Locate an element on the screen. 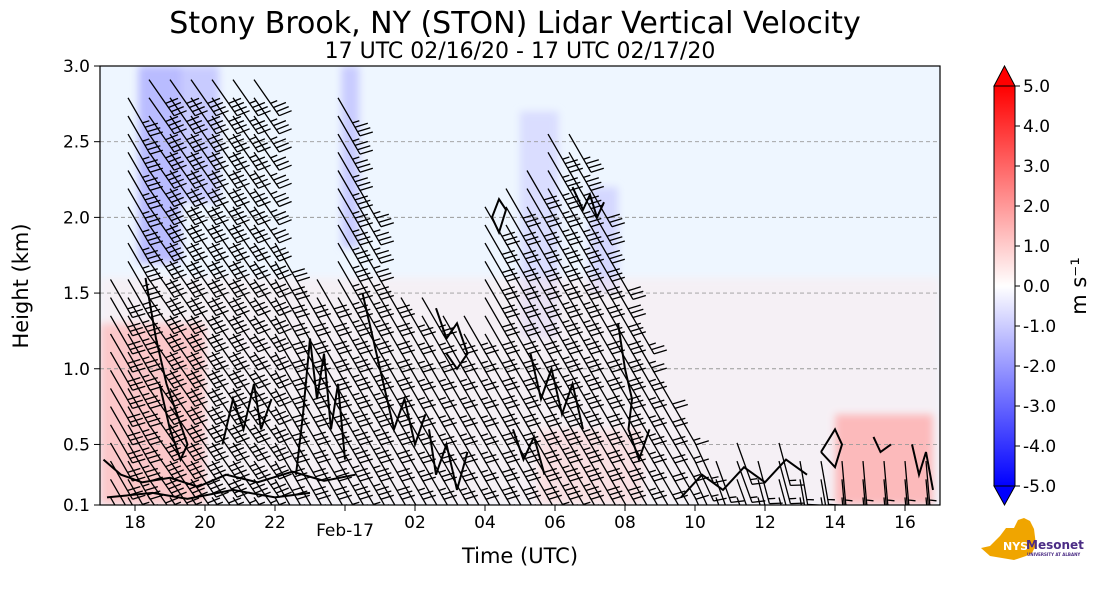 Image resolution: width=1101 pixels, height=600 pixels. y-tick-label: 0.5 is located at coordinates (76, 445).